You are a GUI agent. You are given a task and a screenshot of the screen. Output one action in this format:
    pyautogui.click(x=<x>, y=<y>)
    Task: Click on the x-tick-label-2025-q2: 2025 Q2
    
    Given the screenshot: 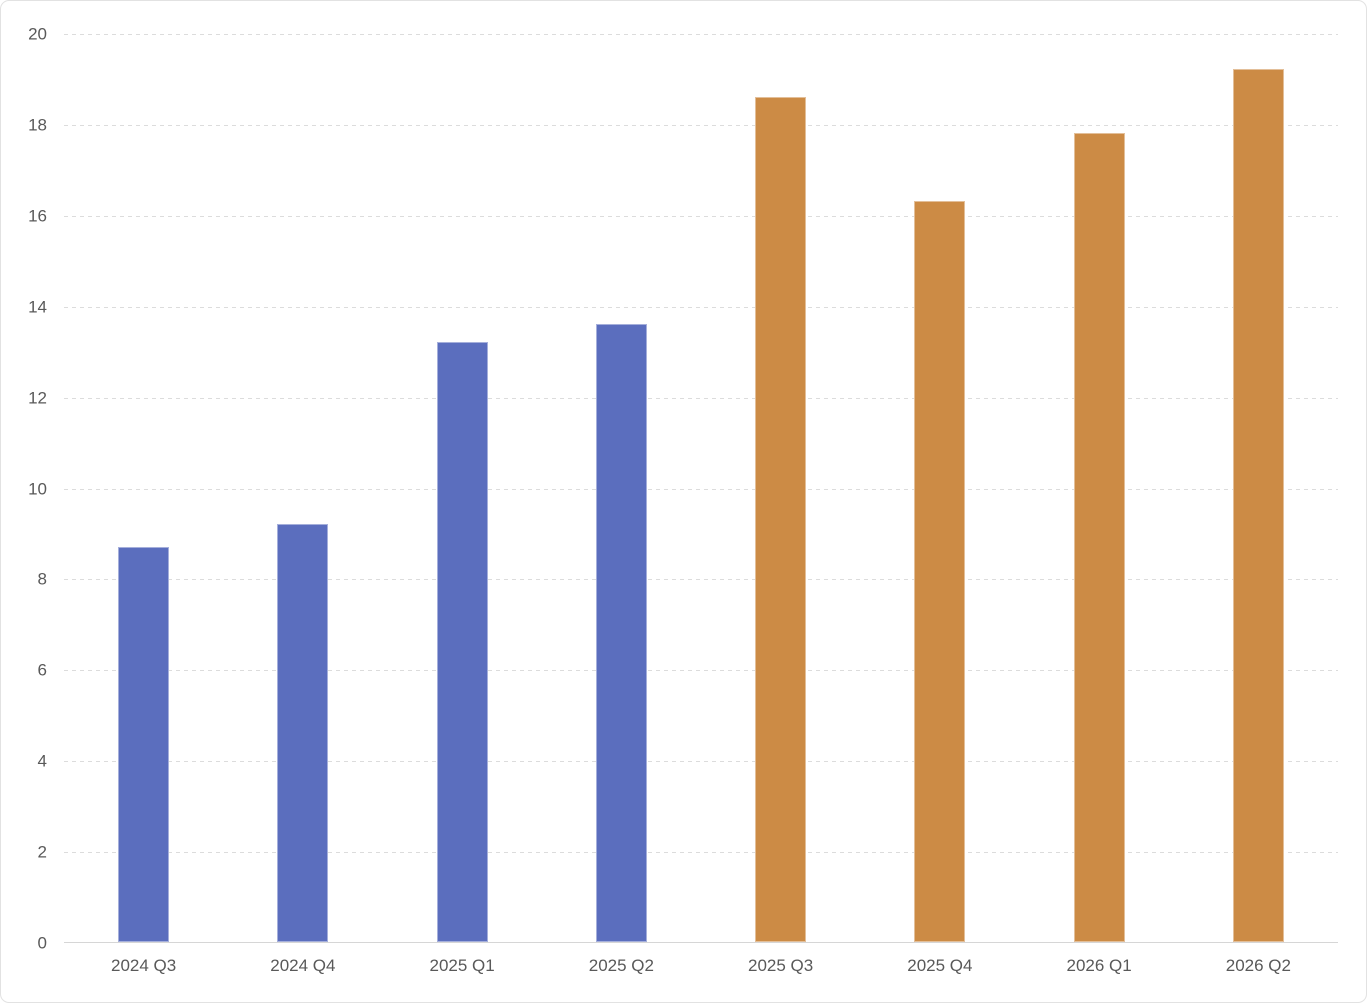 What is the action you would take?
    pyautogui.click(x=621, y=965)
    